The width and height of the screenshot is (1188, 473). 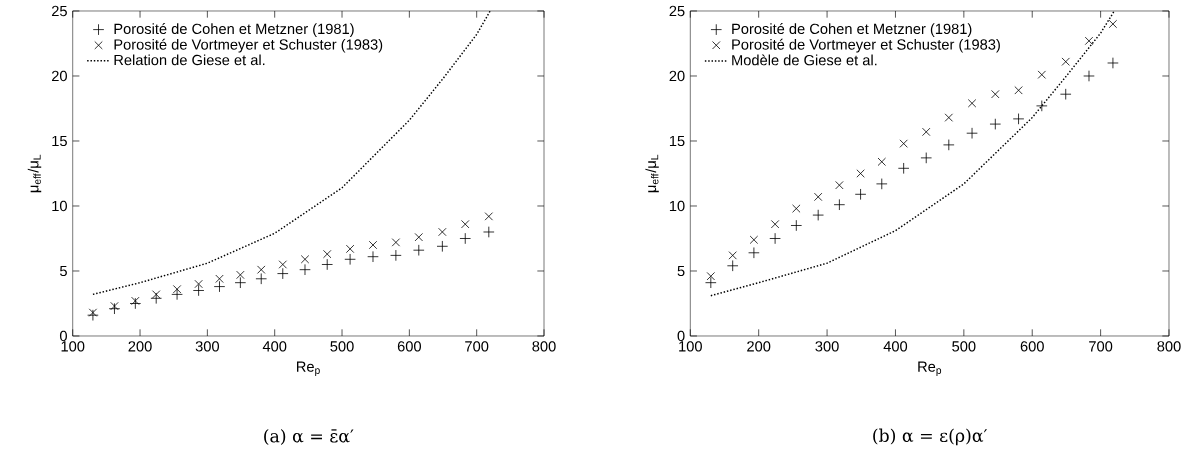 I want to click on y-tick-label: 25, so click(x=677, y=11).